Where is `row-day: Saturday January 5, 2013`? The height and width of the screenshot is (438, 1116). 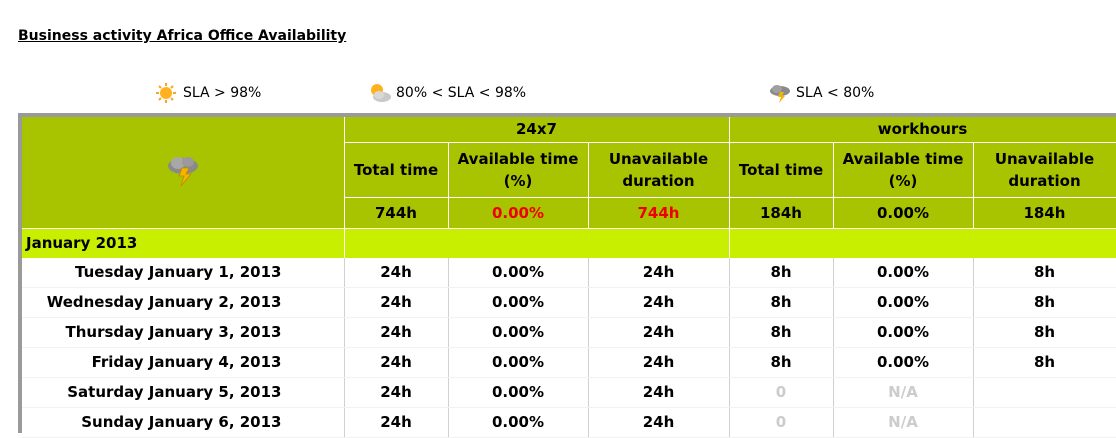
row-day: Saturday January 5, 2013 is located at coordinates (183, 392).